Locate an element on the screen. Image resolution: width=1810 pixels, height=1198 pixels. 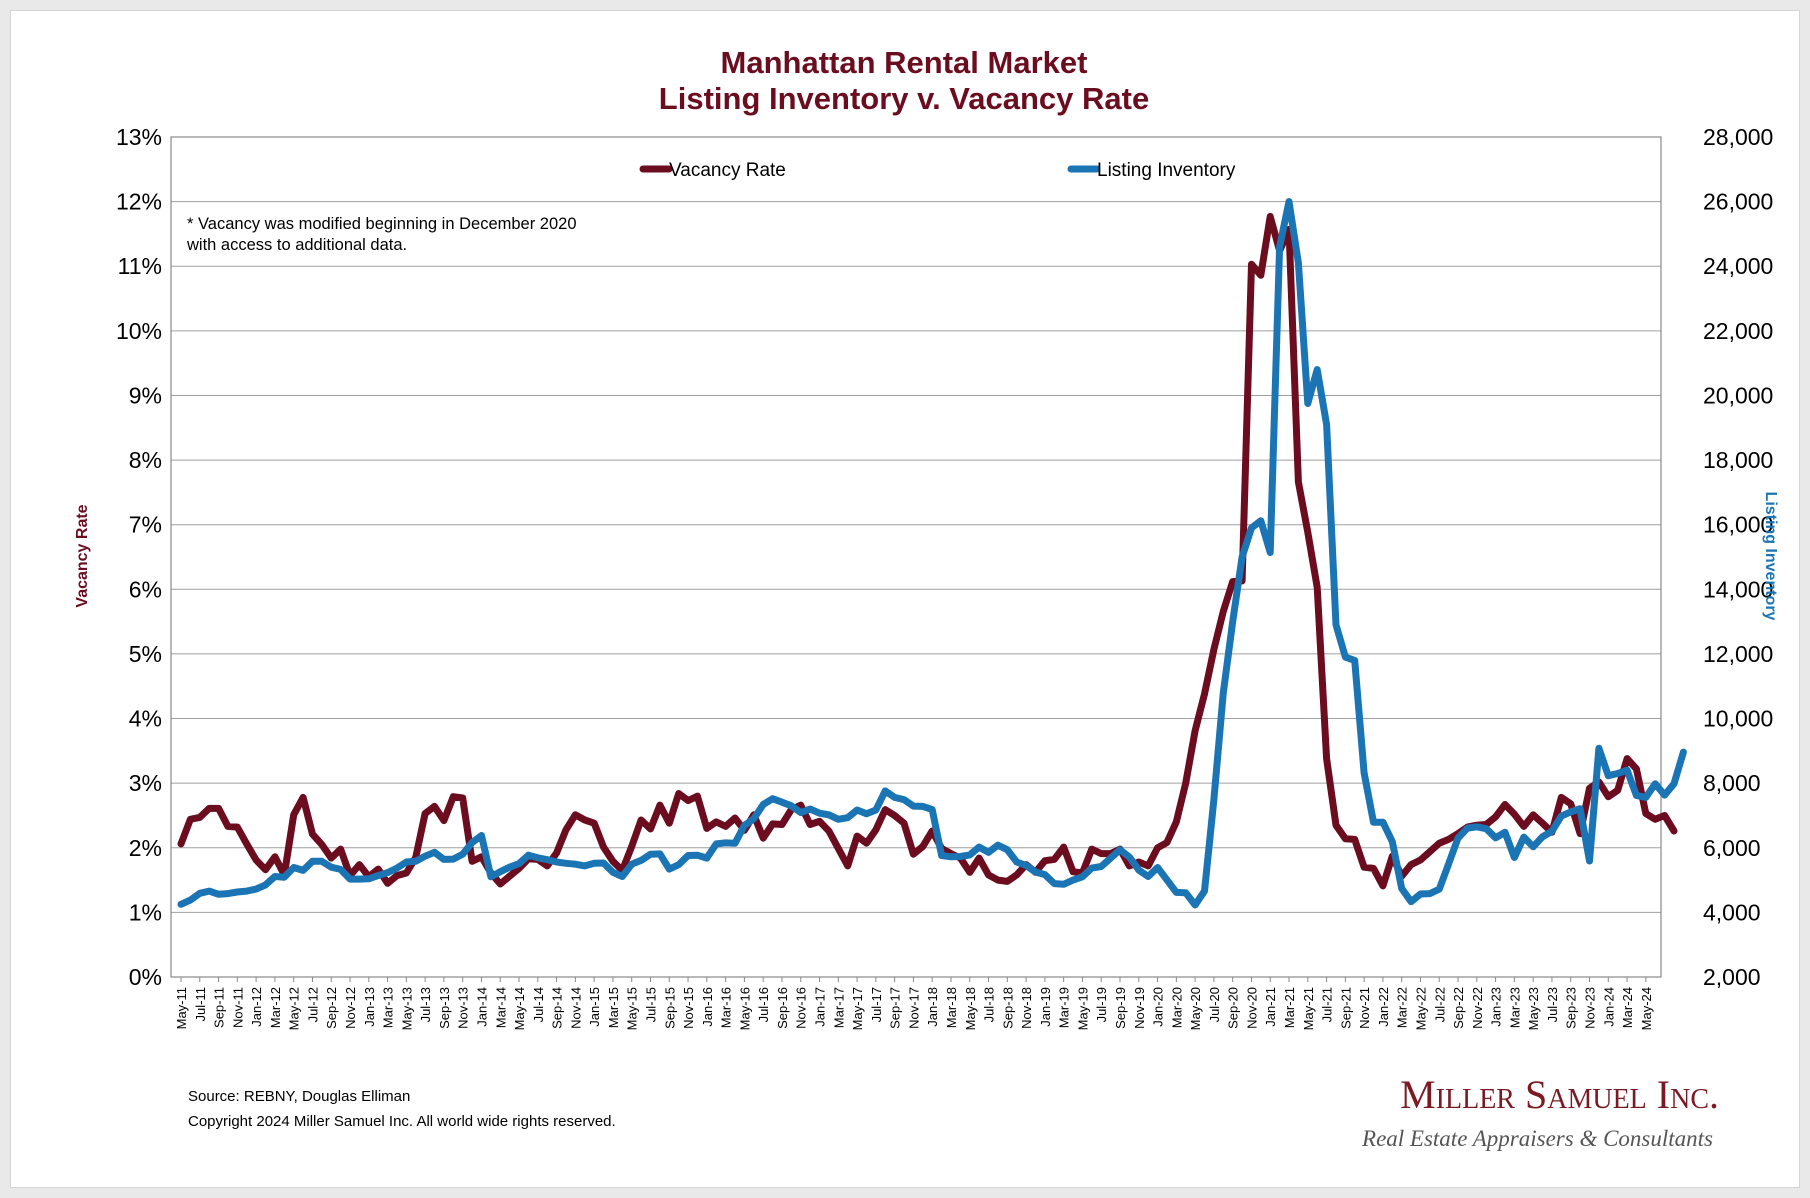
x-tick-label: May-13 is located at coordinates (406, 1008).